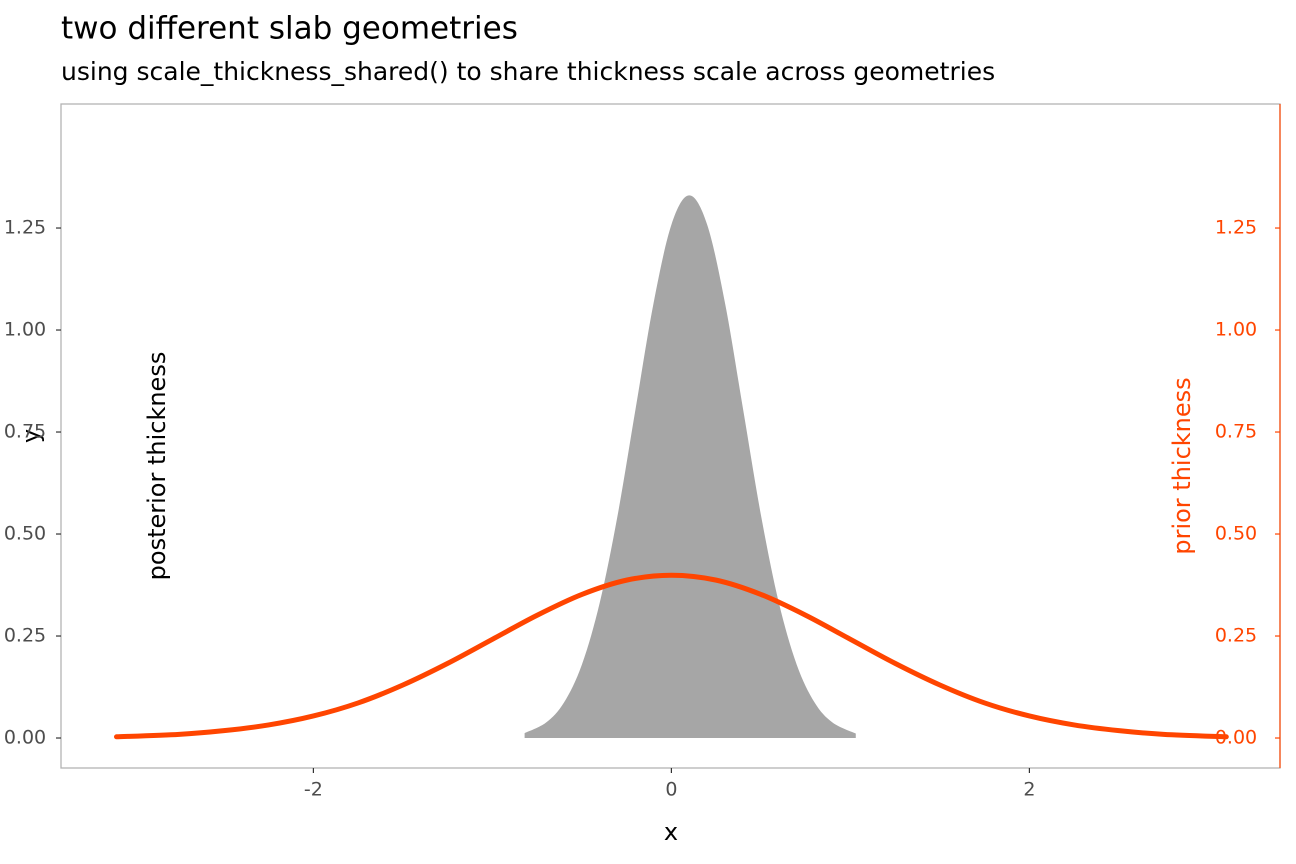 This screenshot has width=1296, height=864. I want to click on x-tick-label: 0, so click(671, 790).